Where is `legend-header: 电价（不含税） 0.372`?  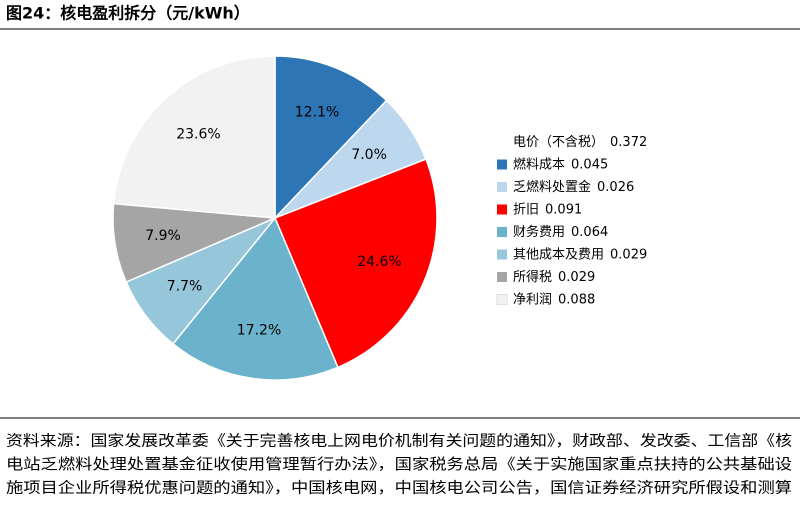 legend-header: 电价（不含税） 0.372 is located at coordinates (580, 142).